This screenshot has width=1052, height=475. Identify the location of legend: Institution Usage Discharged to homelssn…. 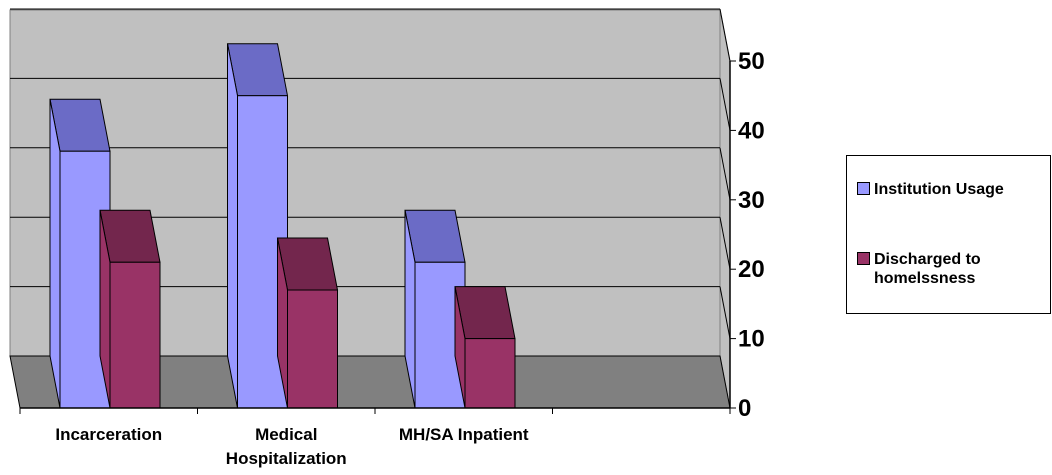
(948, 234).